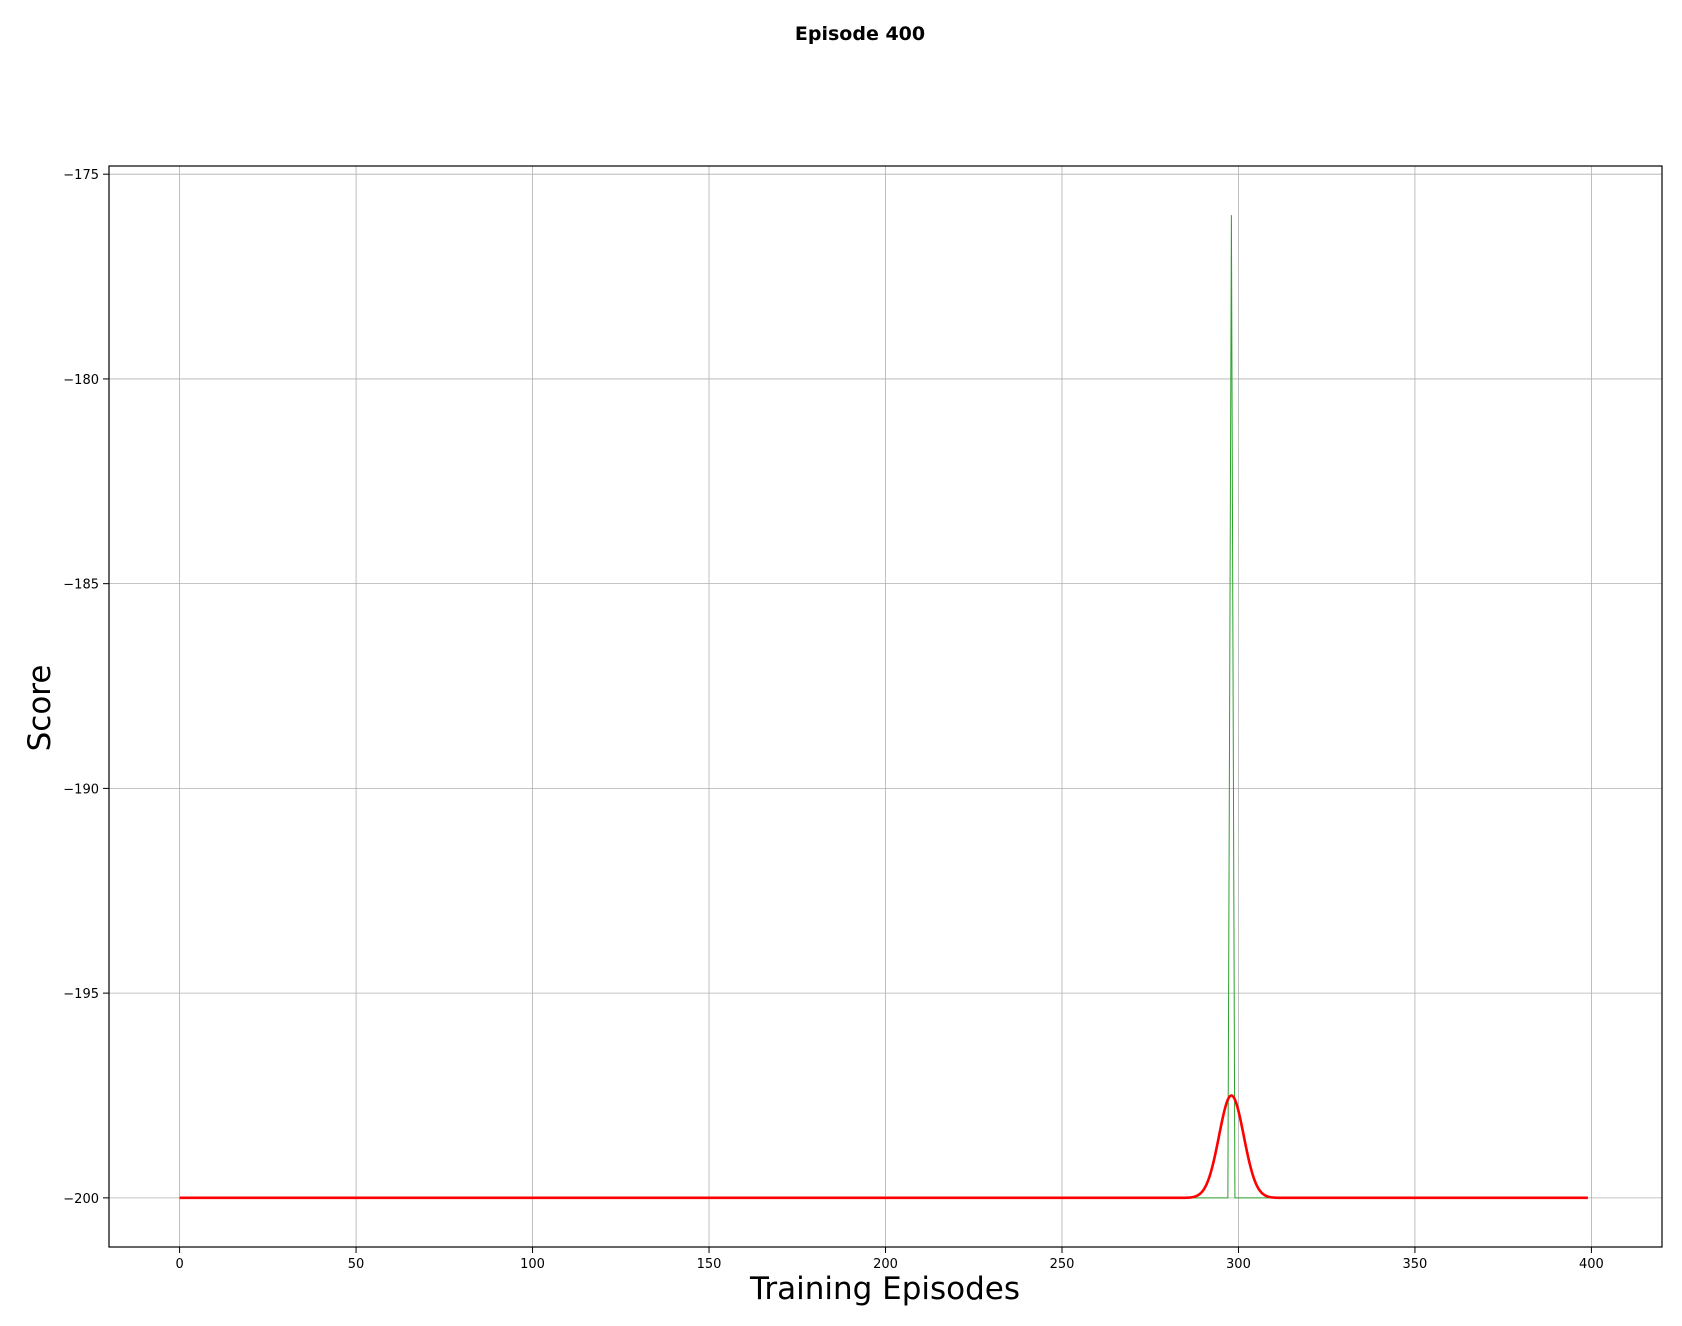 This screenshot has height=1326, width=1682. What do you see at coordinates (179, 1264) in the screenshot?
I see `x-tick-label: 0` at bounding box center [179, 1264].